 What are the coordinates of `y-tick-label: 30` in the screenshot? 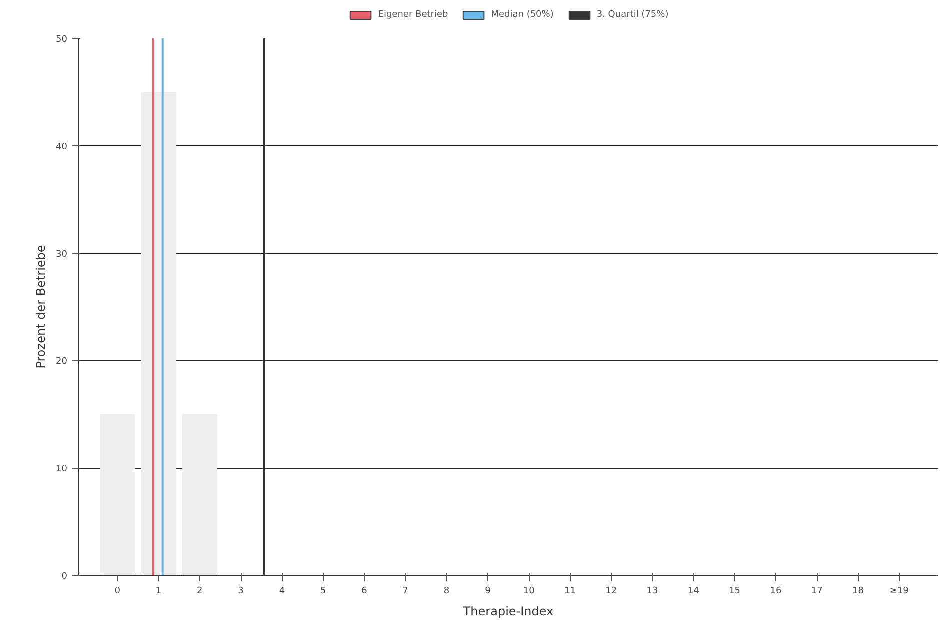 It's located at (62, 255).